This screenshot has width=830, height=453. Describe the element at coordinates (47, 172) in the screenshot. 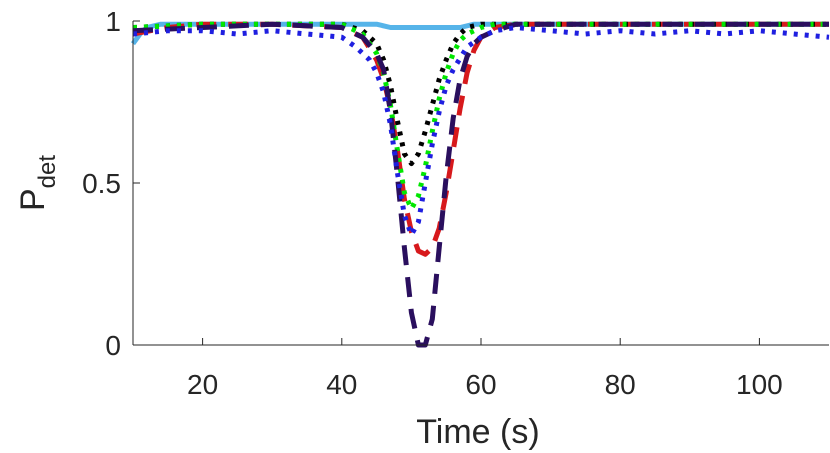

I see `y-axis-label-subscript: det` at that location.